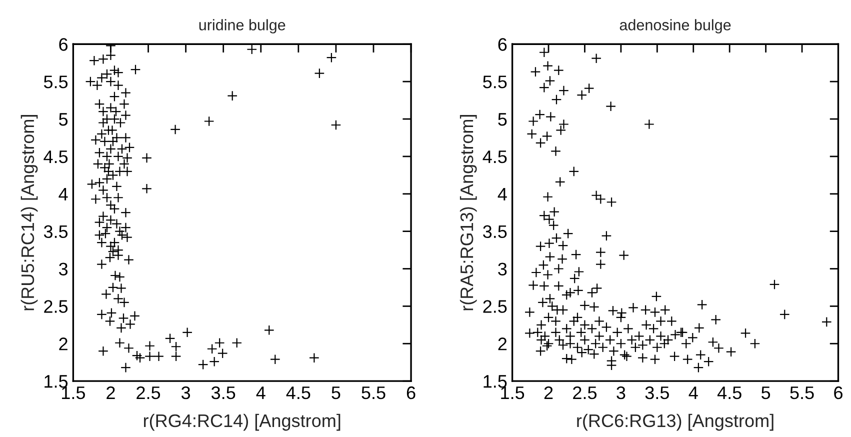 The height and width of the screenshot is (437, 851). I want to click on y-axis-title: r(RA5:RG13) [Angstrom], so click(468, 212).